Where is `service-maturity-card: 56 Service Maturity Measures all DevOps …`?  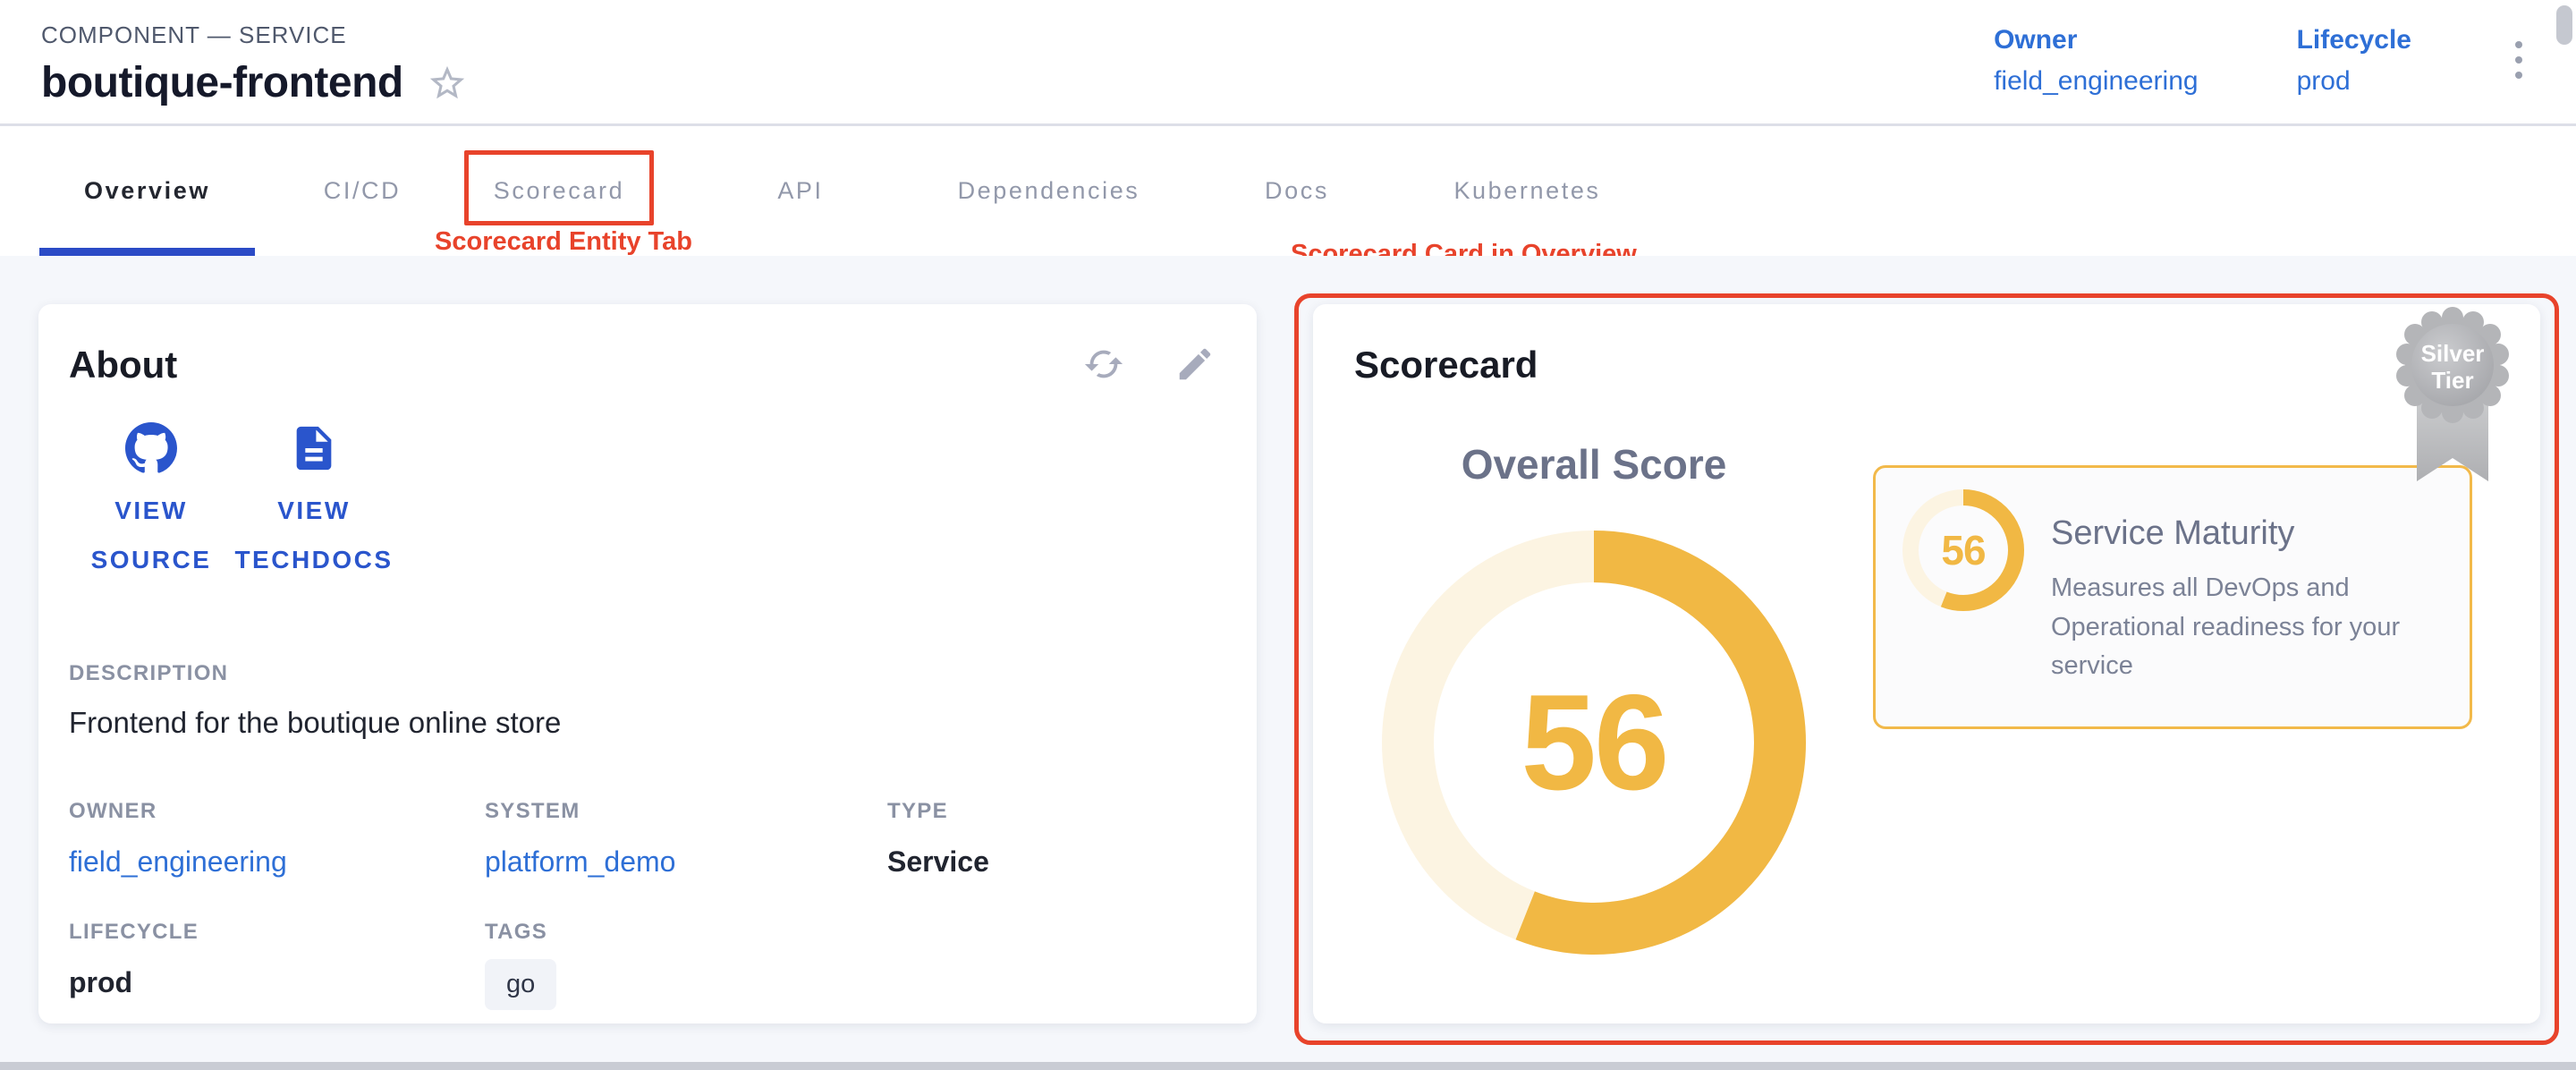
service-maturity-card: 56 Service Maturity Measures all DevOps … is located at coordinates (2172, 597).